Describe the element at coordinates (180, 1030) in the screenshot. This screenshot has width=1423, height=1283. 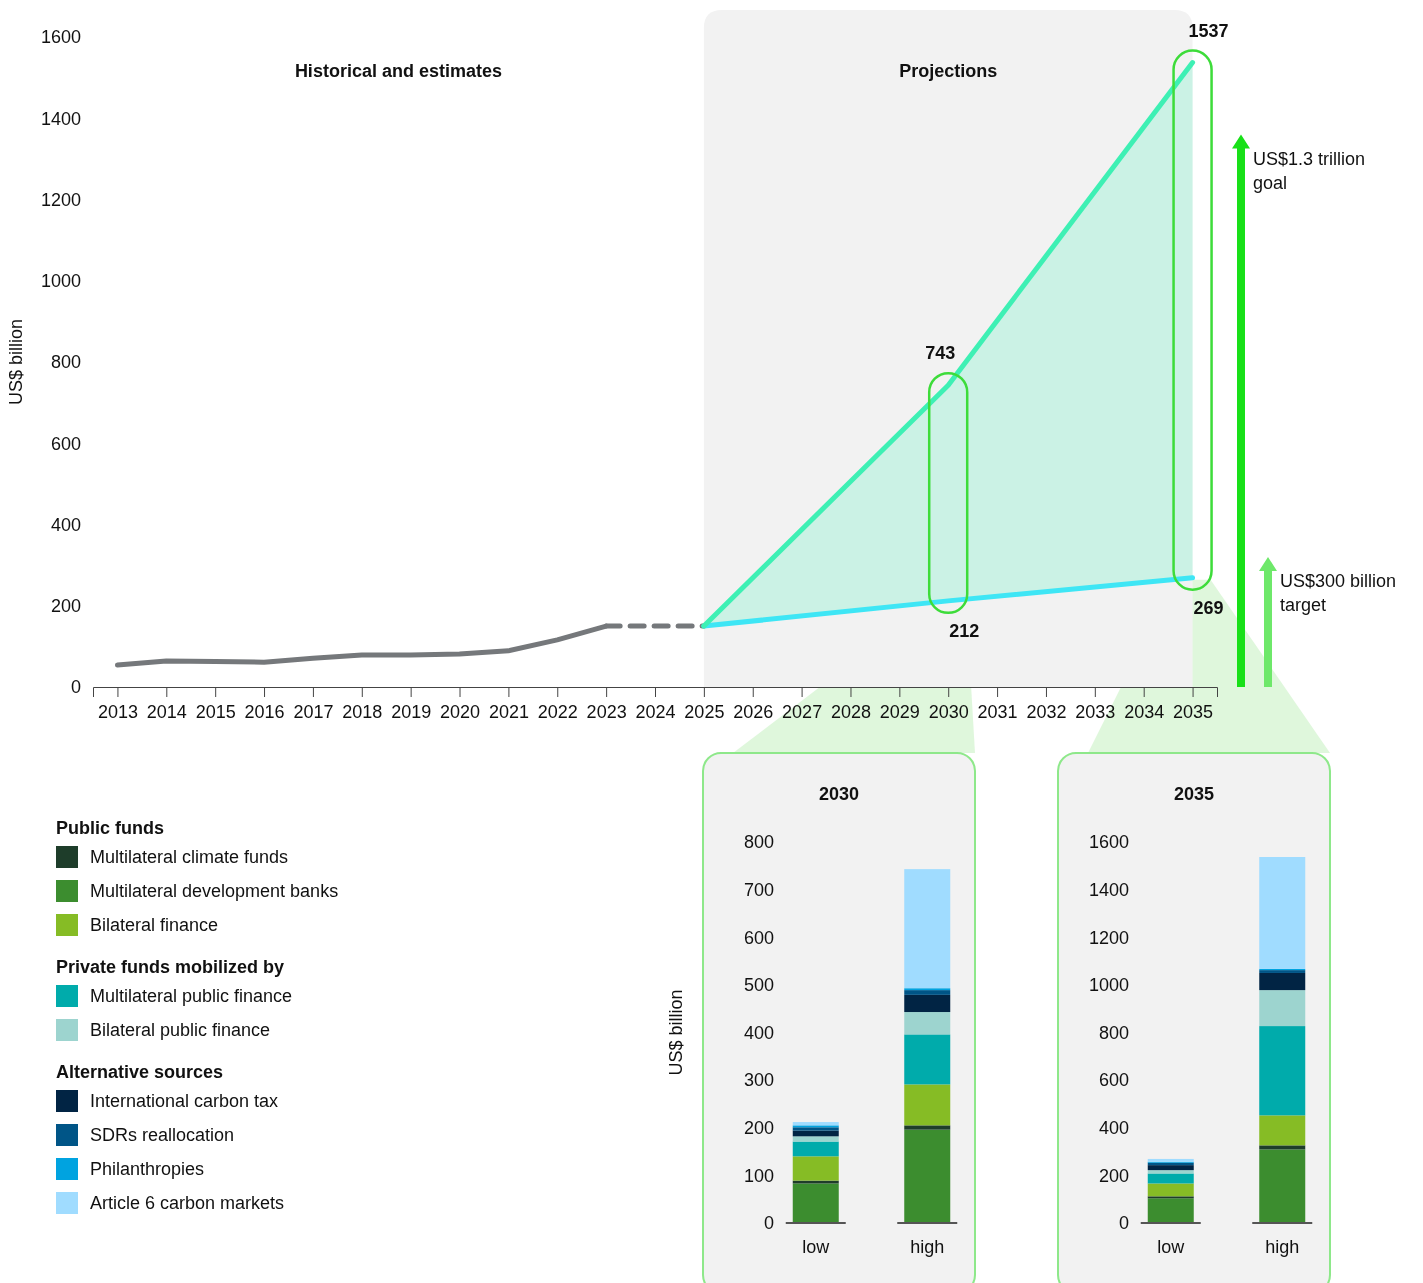
I see `legend-label: Bilateral public finance` at that location.